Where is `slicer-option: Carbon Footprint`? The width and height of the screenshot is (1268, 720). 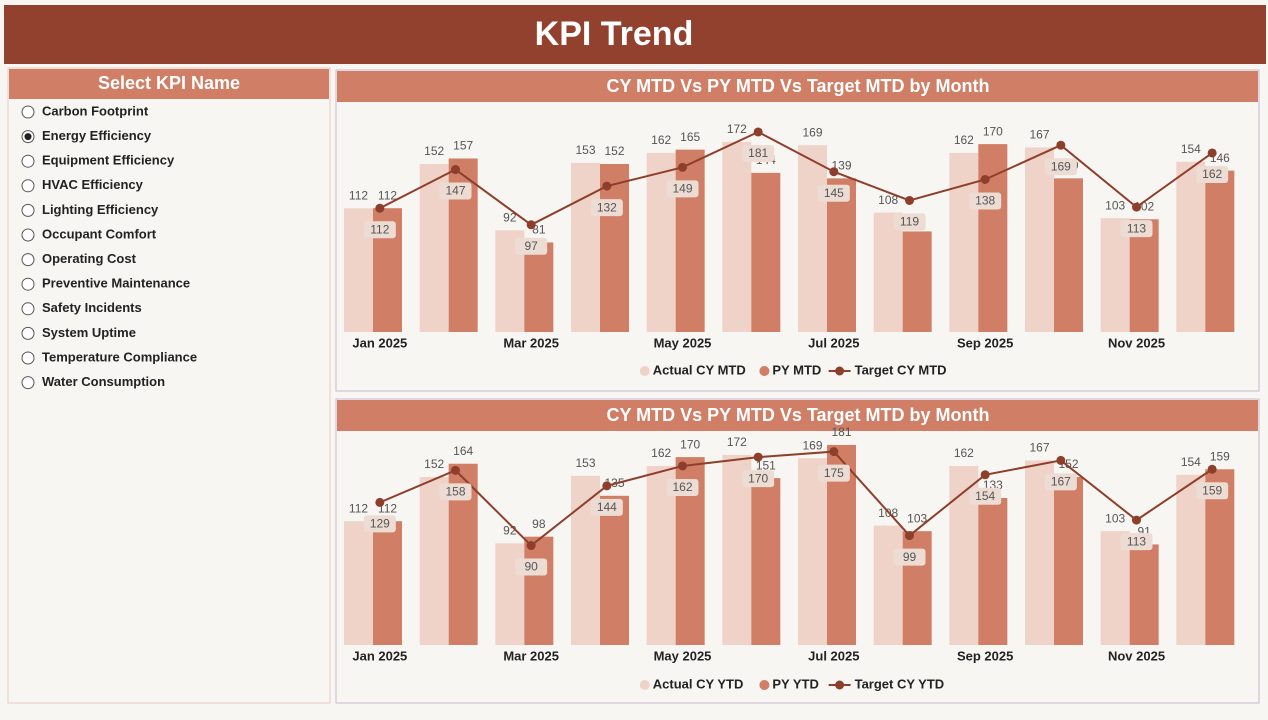
slicer-option: Carbon Footprint is located at coordinates (95, 110).